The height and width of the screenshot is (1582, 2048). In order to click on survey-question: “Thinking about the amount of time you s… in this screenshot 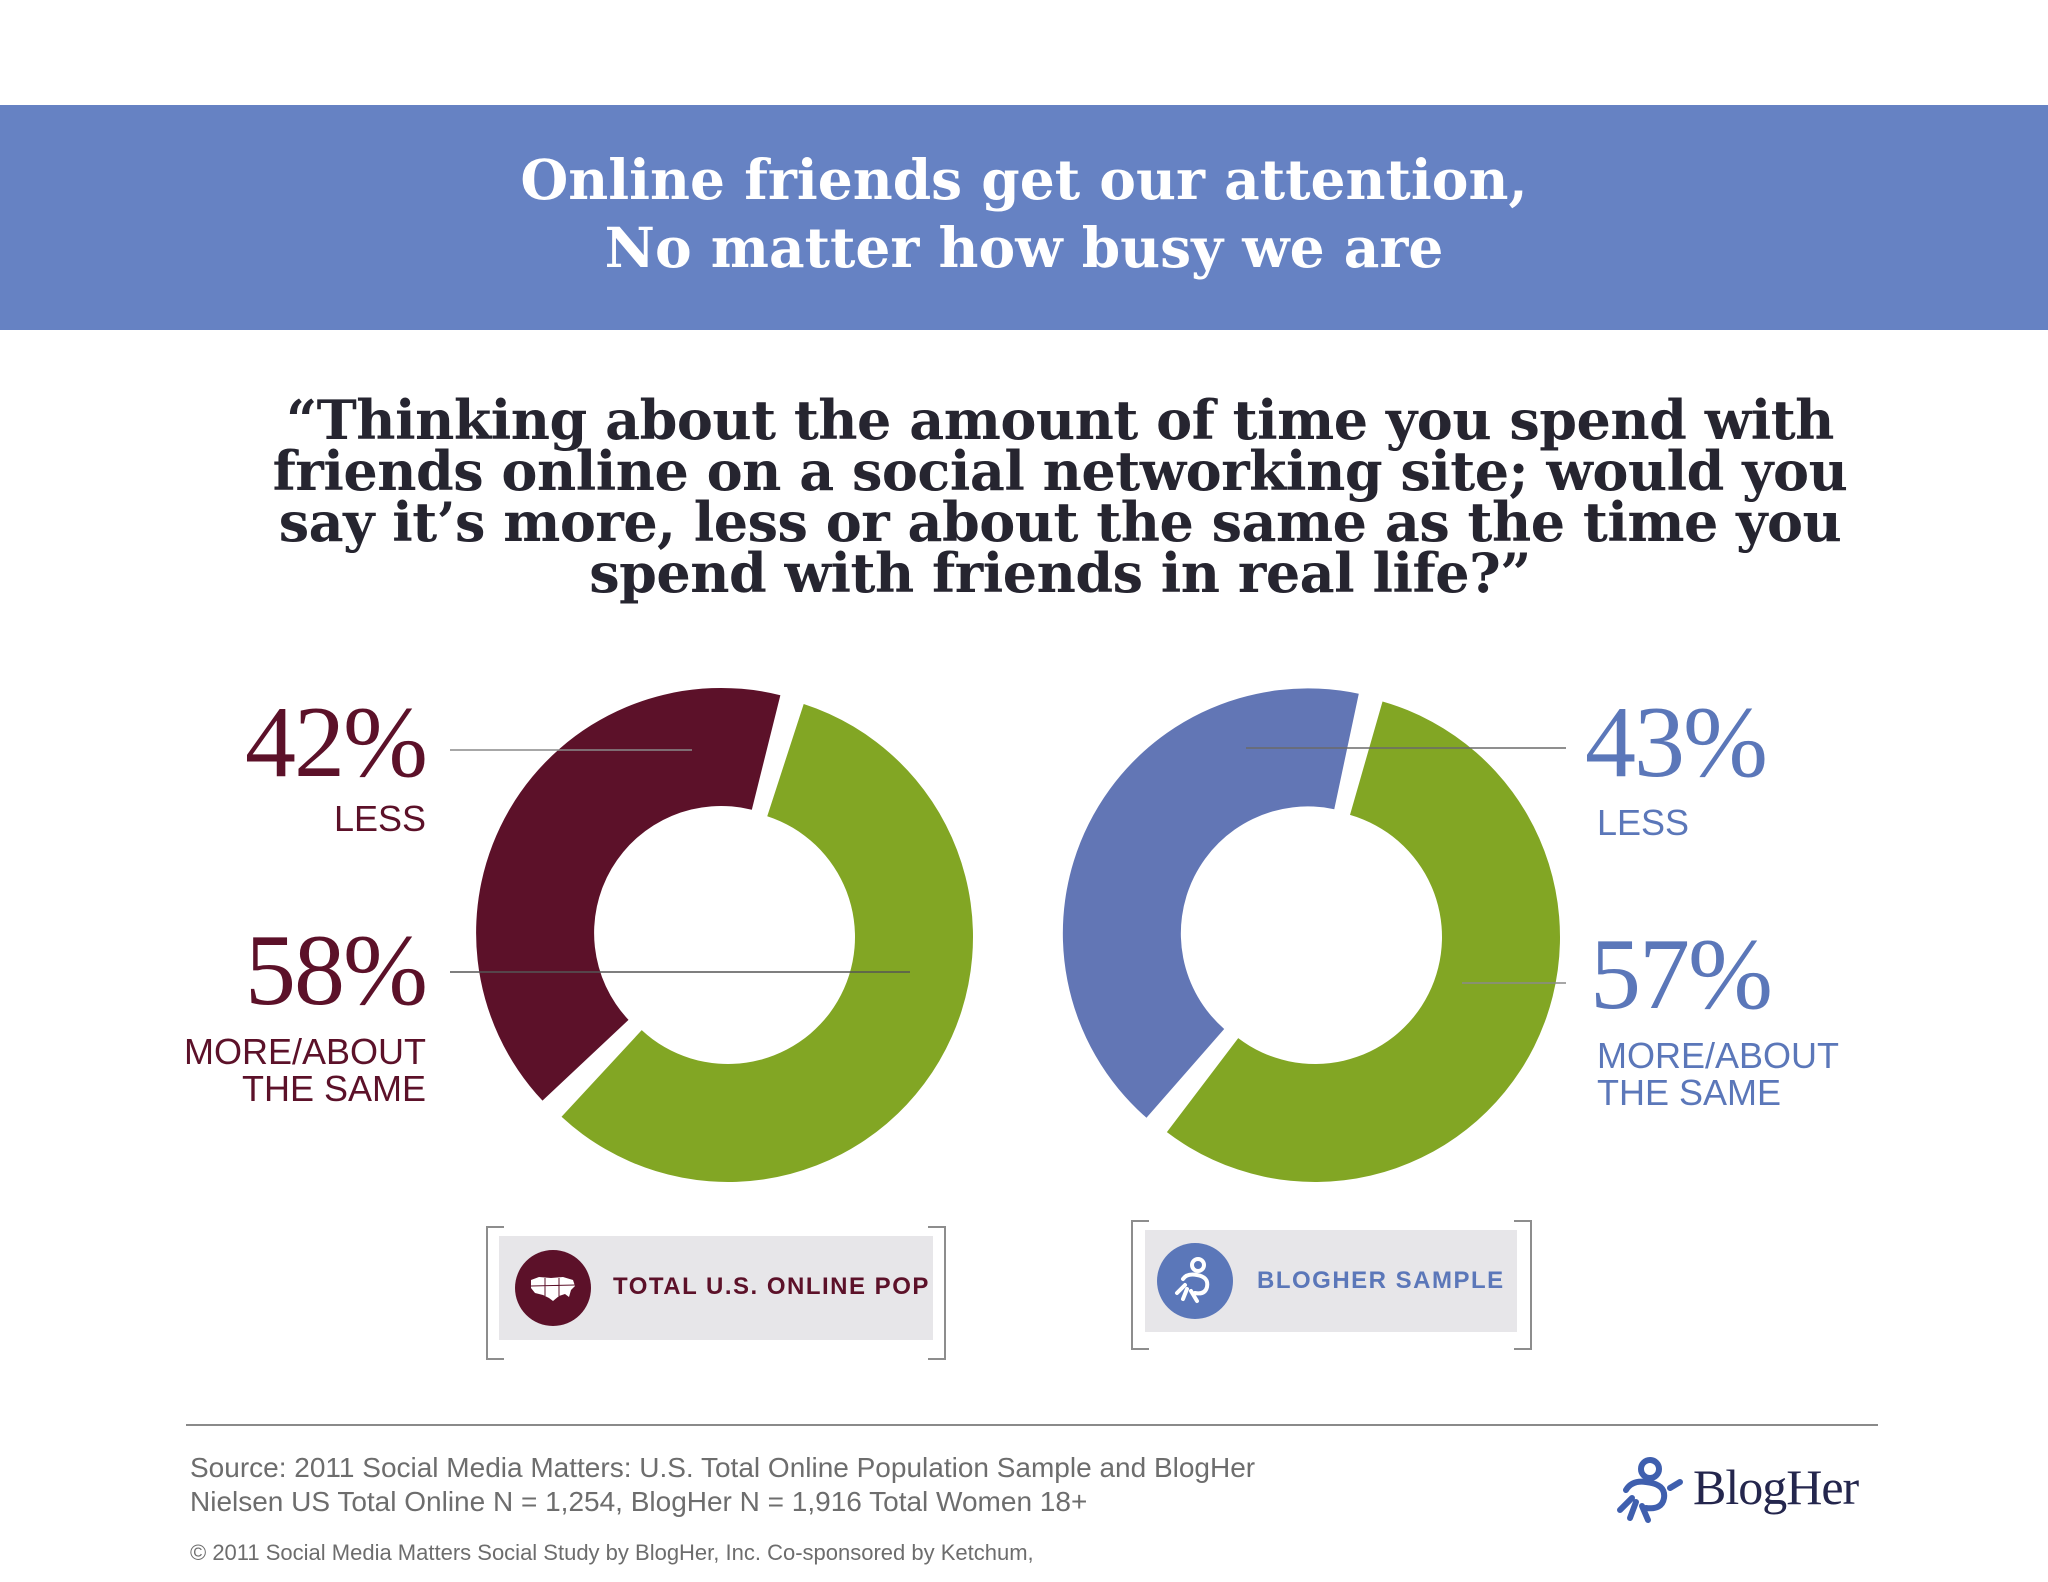, I will do `click(1060, 496)`.